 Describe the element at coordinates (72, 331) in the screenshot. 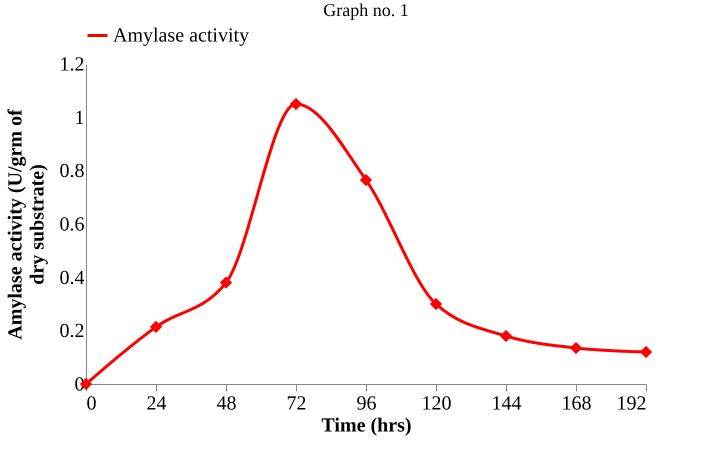

I see `y-tick-label: 0.2` at that location.